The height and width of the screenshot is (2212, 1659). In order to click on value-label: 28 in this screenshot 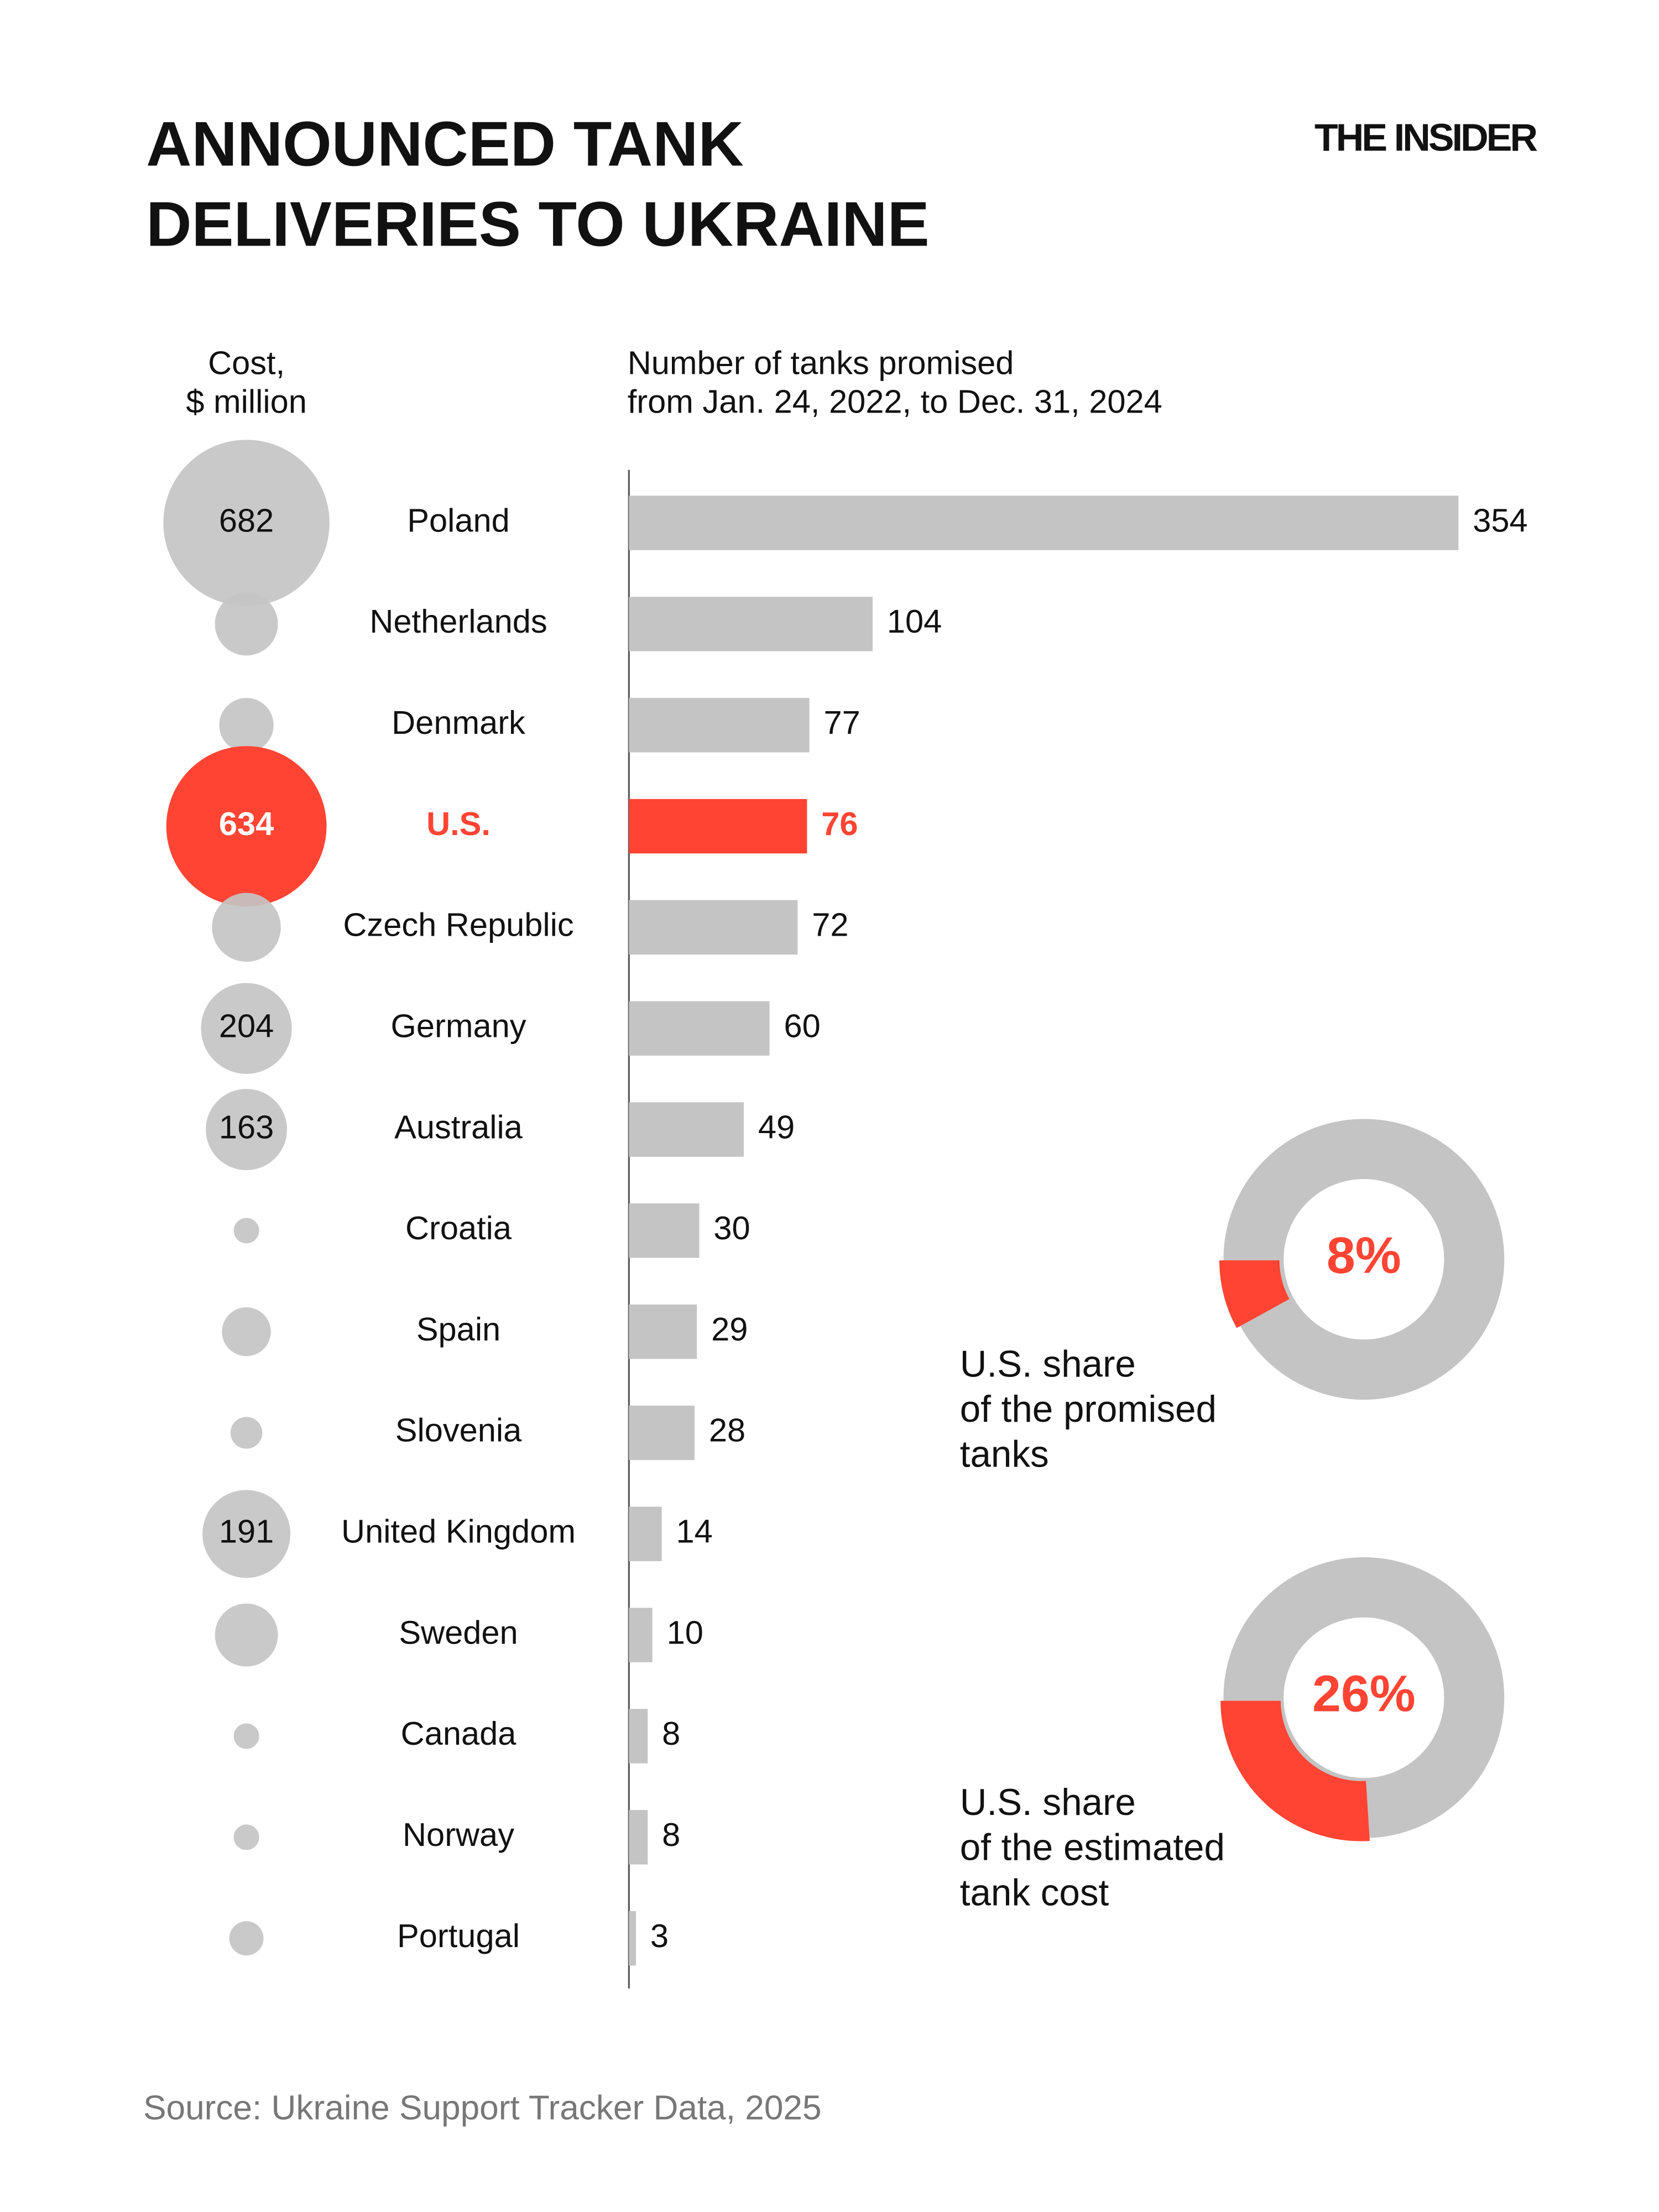, I will do `click(727, 1430)`.